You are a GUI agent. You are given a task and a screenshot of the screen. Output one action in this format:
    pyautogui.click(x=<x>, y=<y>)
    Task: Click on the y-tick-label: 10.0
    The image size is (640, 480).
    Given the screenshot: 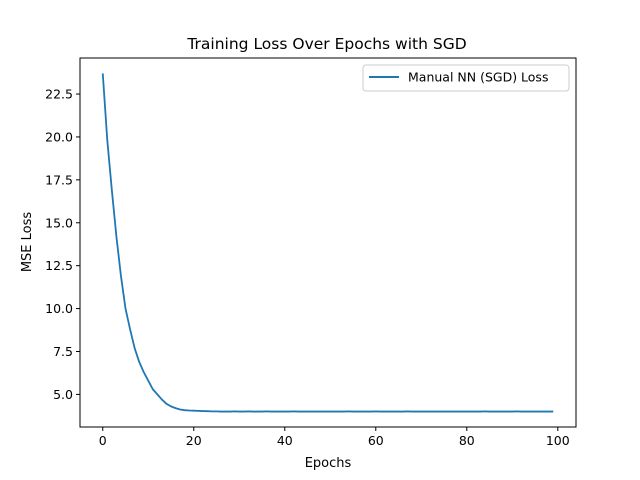 What is the action you would take?
    pyautogui.click(x=59, y=308)
    